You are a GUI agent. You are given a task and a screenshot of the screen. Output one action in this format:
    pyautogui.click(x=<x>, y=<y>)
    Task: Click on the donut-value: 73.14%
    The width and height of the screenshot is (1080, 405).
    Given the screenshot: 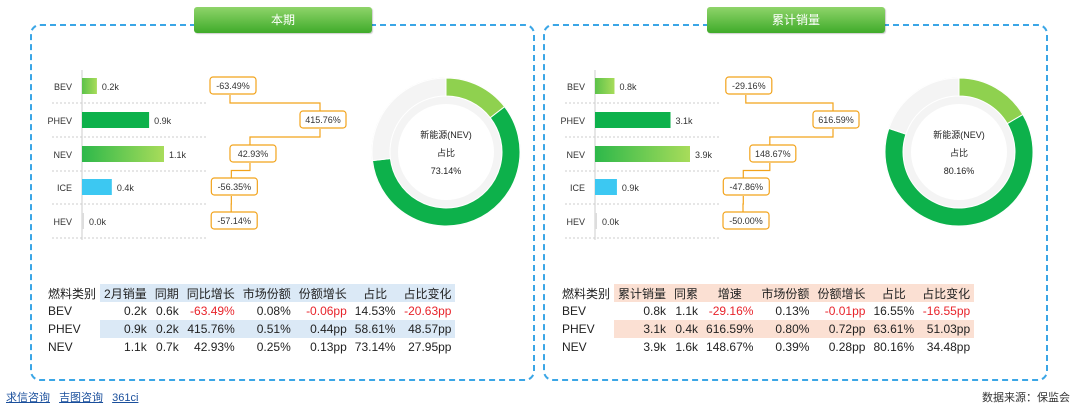 What is the action you would take?
    pyautogui.click(x=446, y=171)
    